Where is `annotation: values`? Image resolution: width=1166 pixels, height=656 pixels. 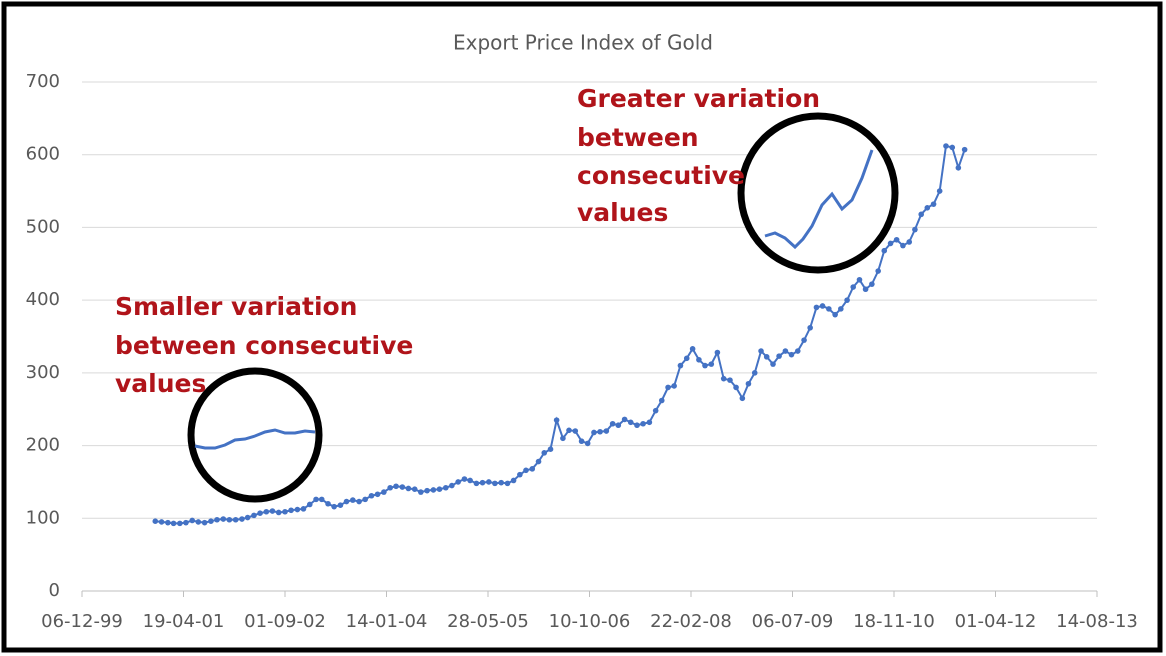
annotation: values is located at coordinates (622, 212).